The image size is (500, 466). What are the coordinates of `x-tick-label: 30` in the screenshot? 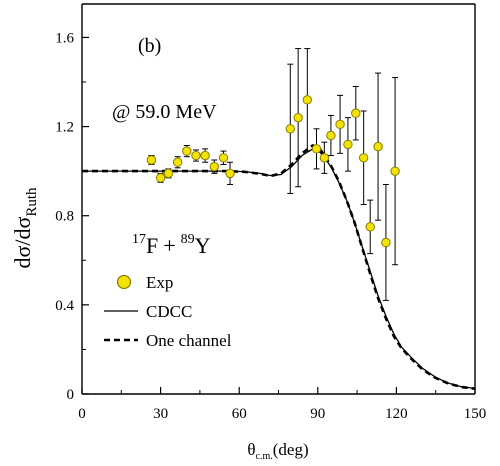 It's located at (160, 414).